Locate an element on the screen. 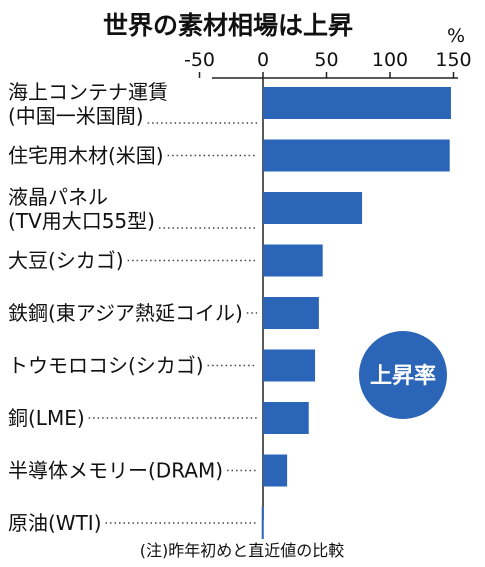  category-label: 銅(LME) is located at coordinates (46, 418).